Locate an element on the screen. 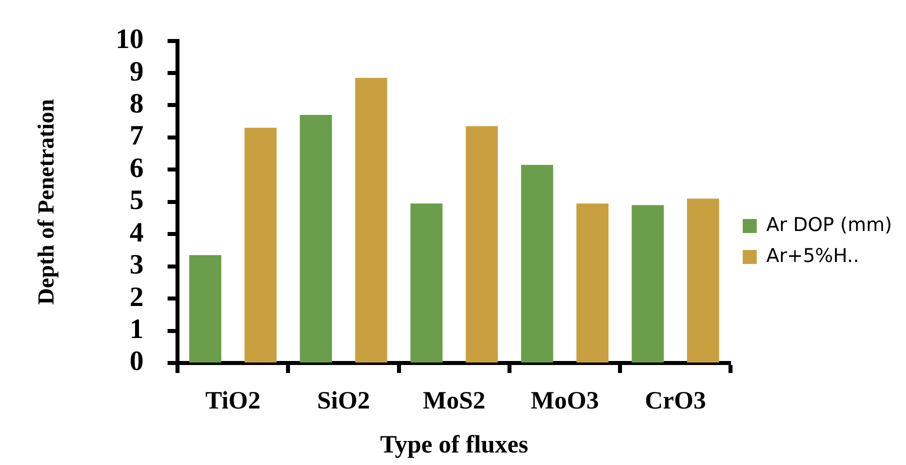  y-tick-label: 0 is located at coordinates (137, 362).